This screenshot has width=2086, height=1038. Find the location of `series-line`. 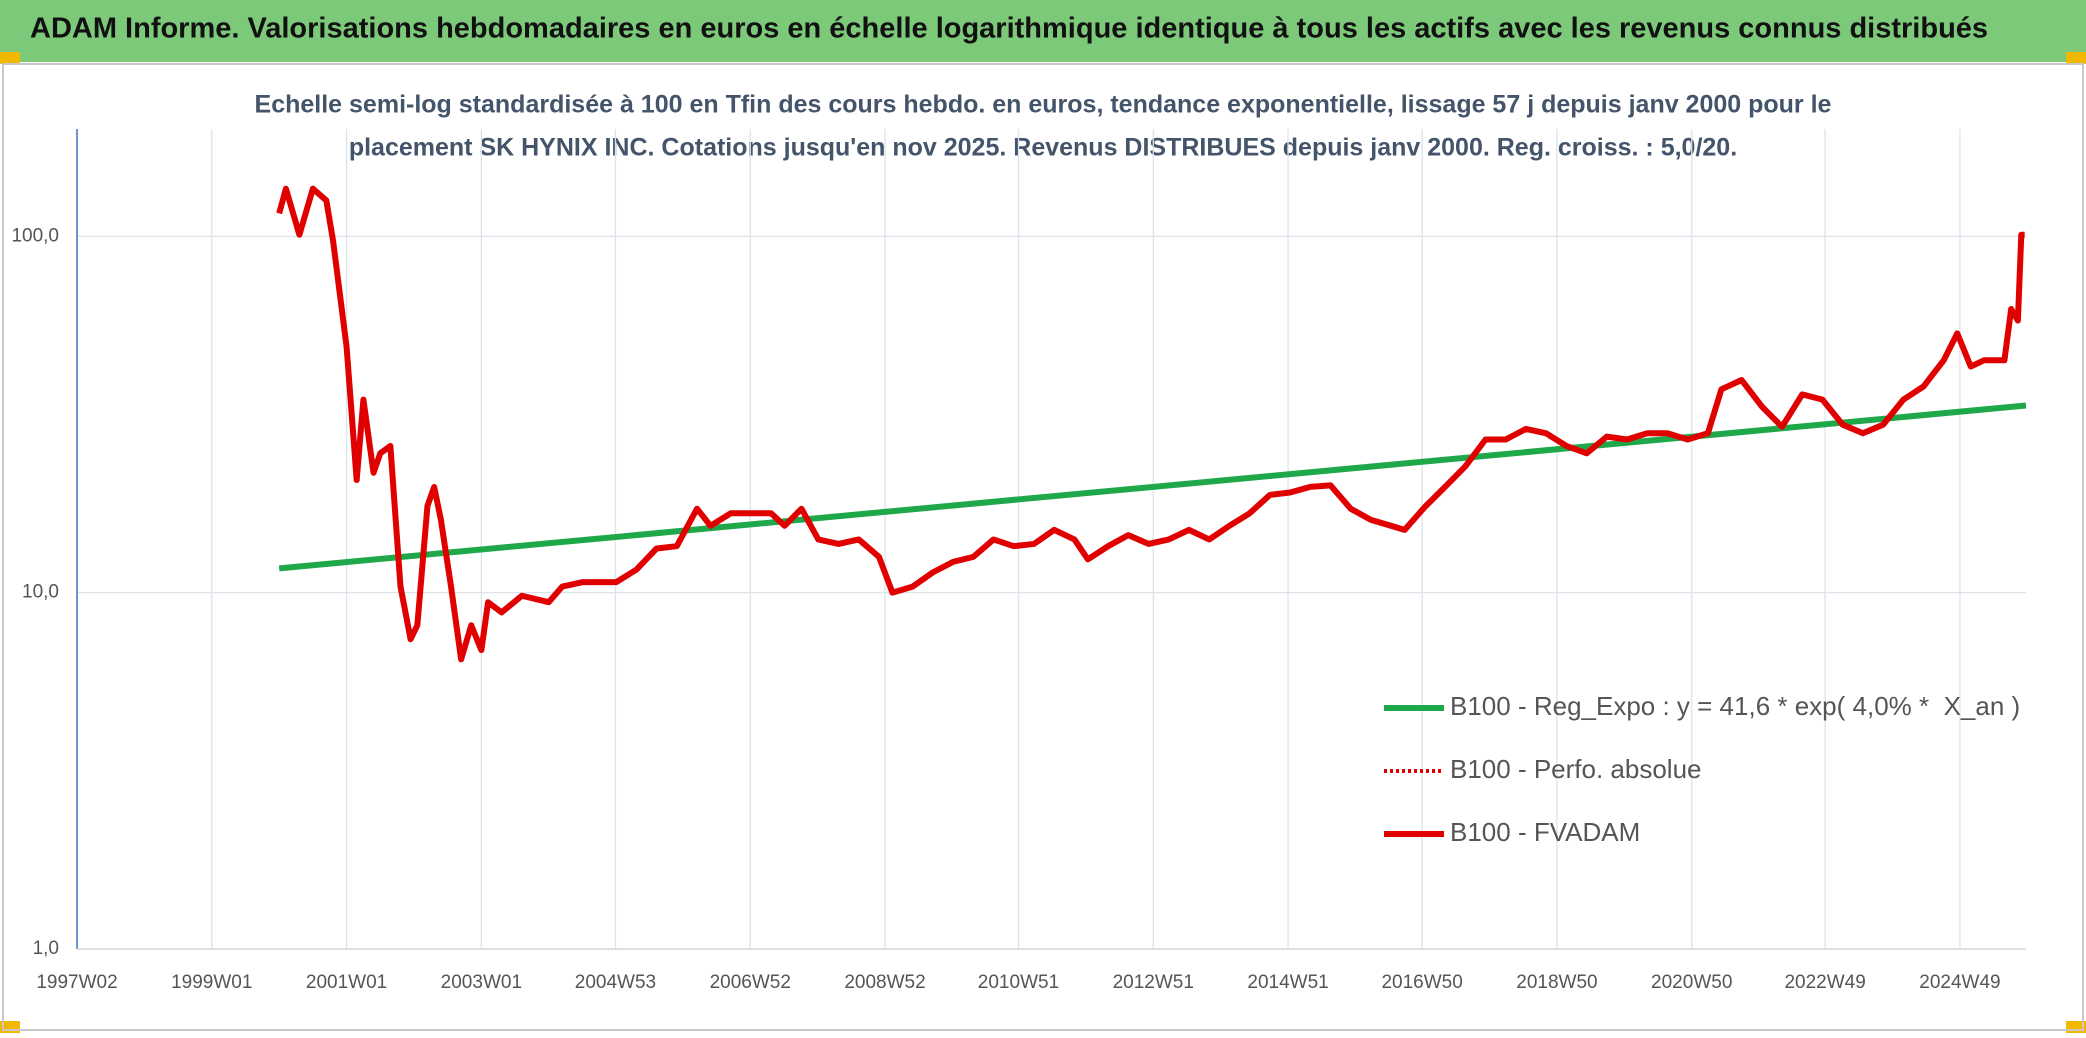

series-line is located at coordinates (1152, 487).